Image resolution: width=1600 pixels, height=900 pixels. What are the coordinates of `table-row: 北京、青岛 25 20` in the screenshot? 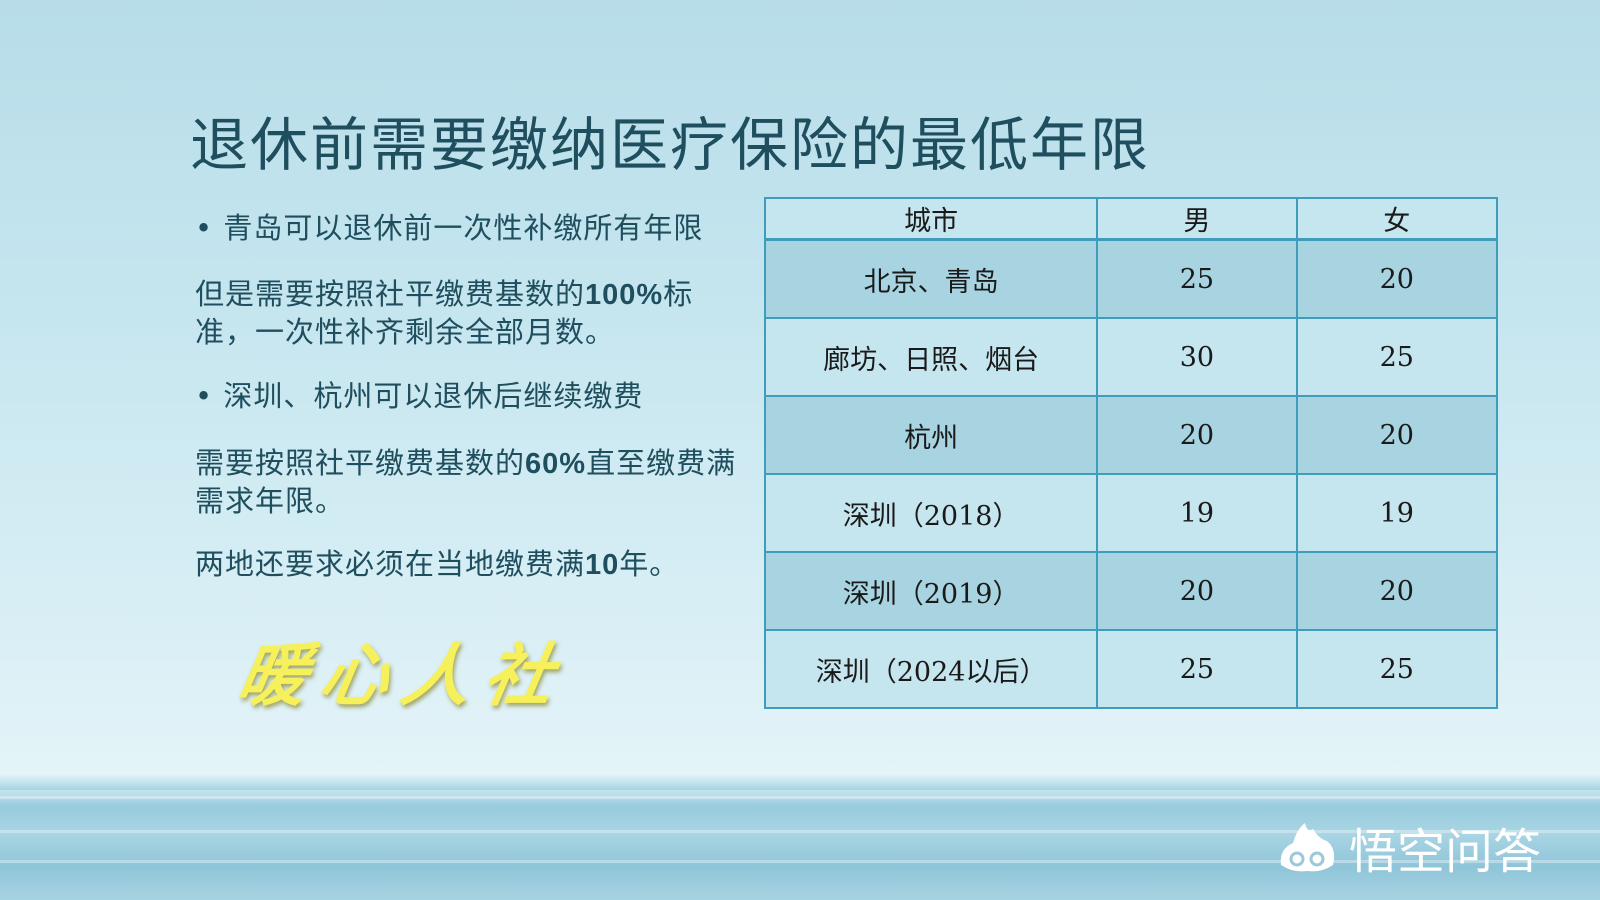 It's located at (1131, 279).